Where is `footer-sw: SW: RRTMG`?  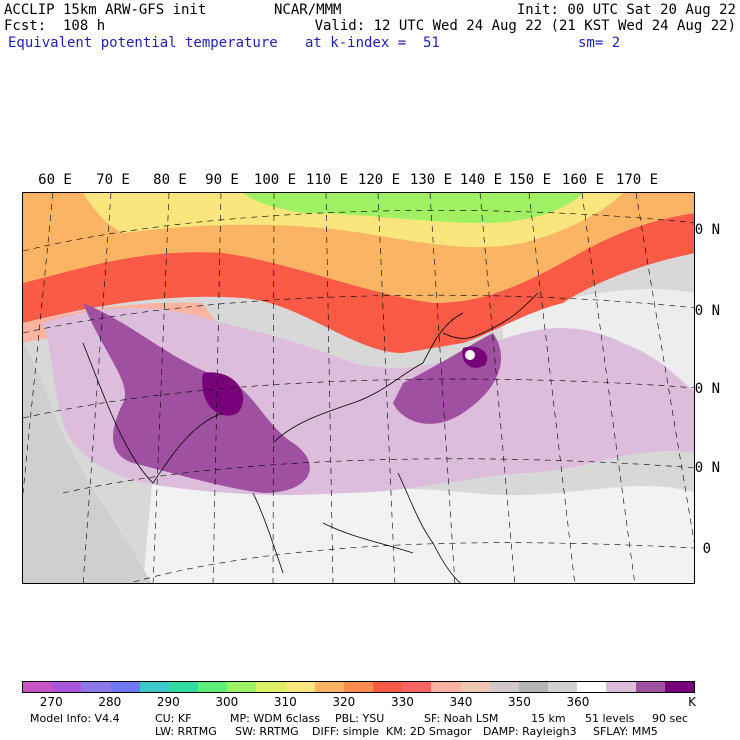 footer-sw: SW: RRTMG is located at coordinates (267, 731).